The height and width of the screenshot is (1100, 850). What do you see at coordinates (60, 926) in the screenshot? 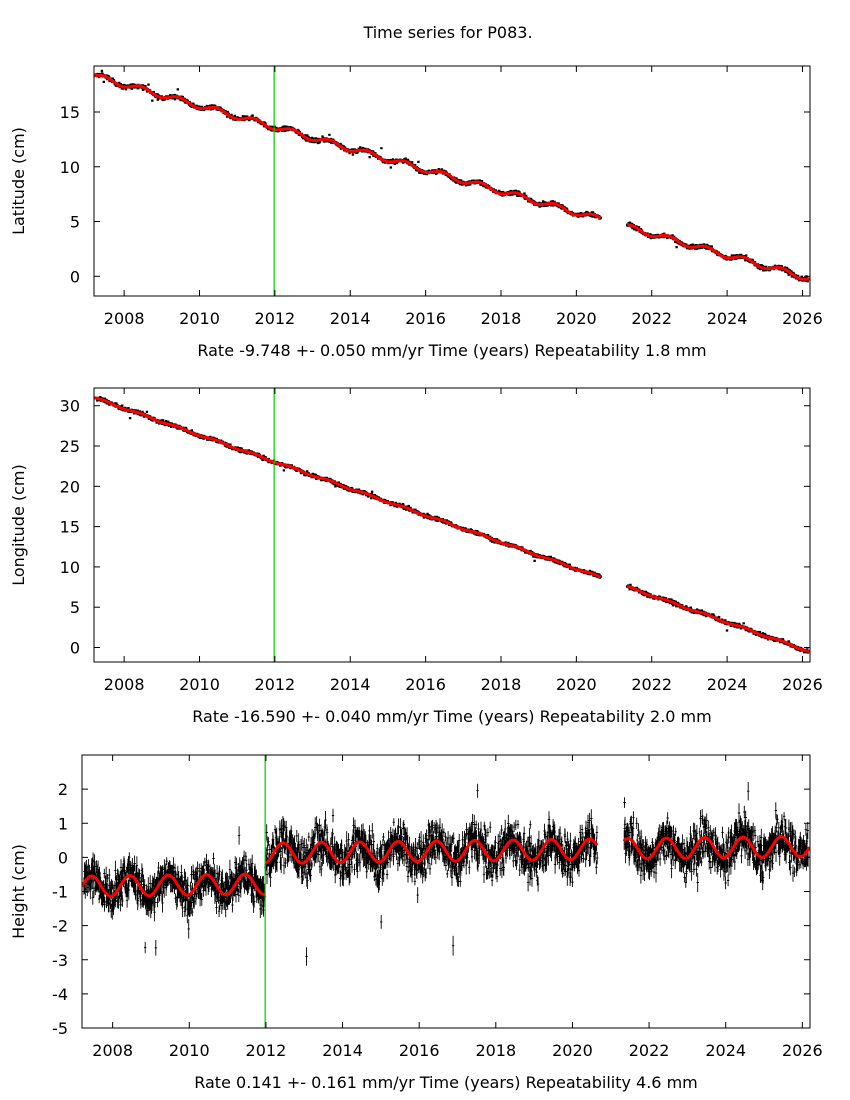
I see `height-ytick-label: -2` at bounding box center [60, 926].